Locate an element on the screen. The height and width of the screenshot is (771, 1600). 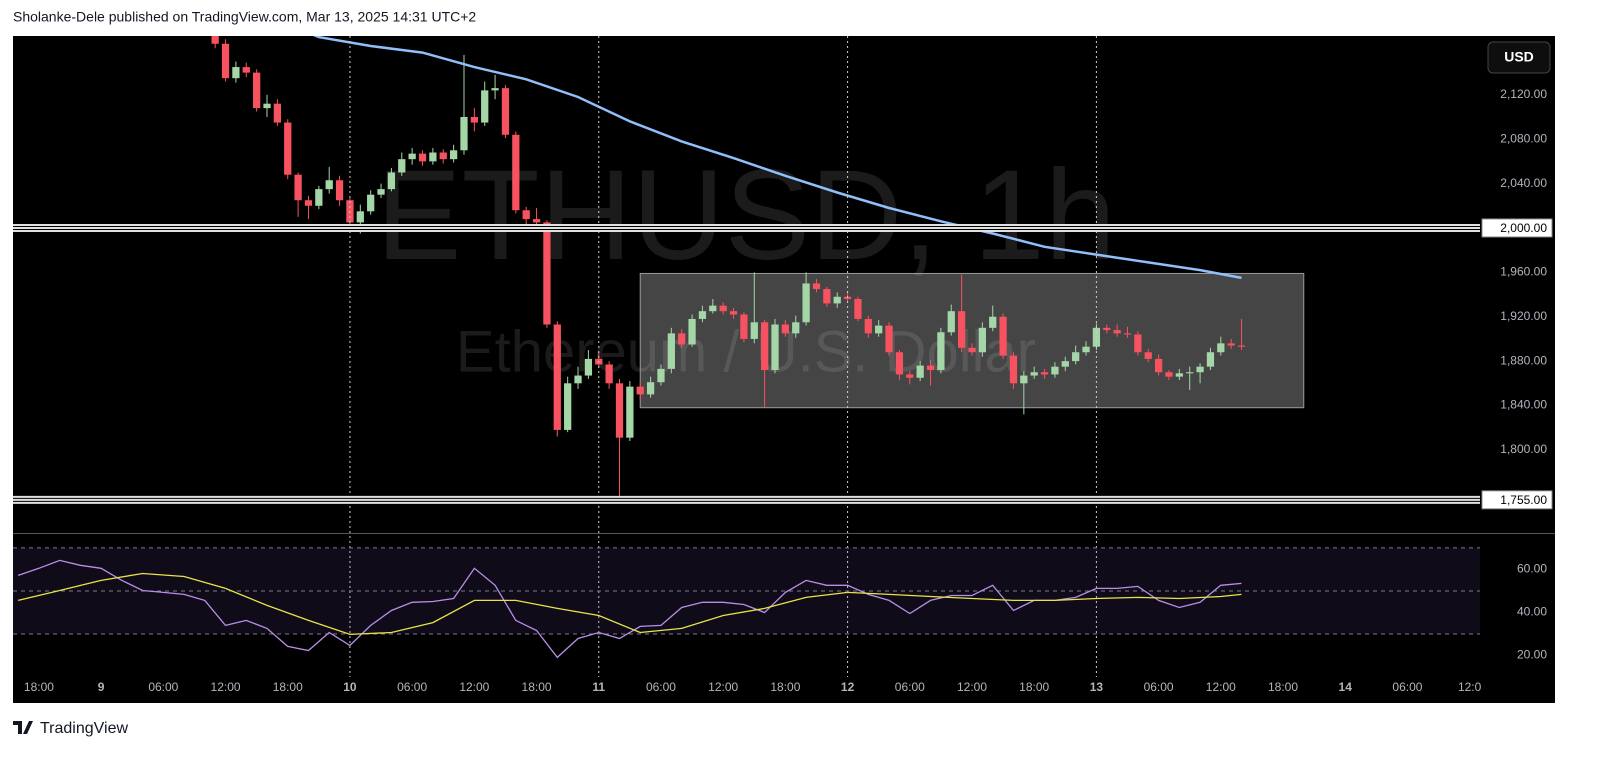
y-tick-label: 1,880.00 is located at coordinates (1523, 360).